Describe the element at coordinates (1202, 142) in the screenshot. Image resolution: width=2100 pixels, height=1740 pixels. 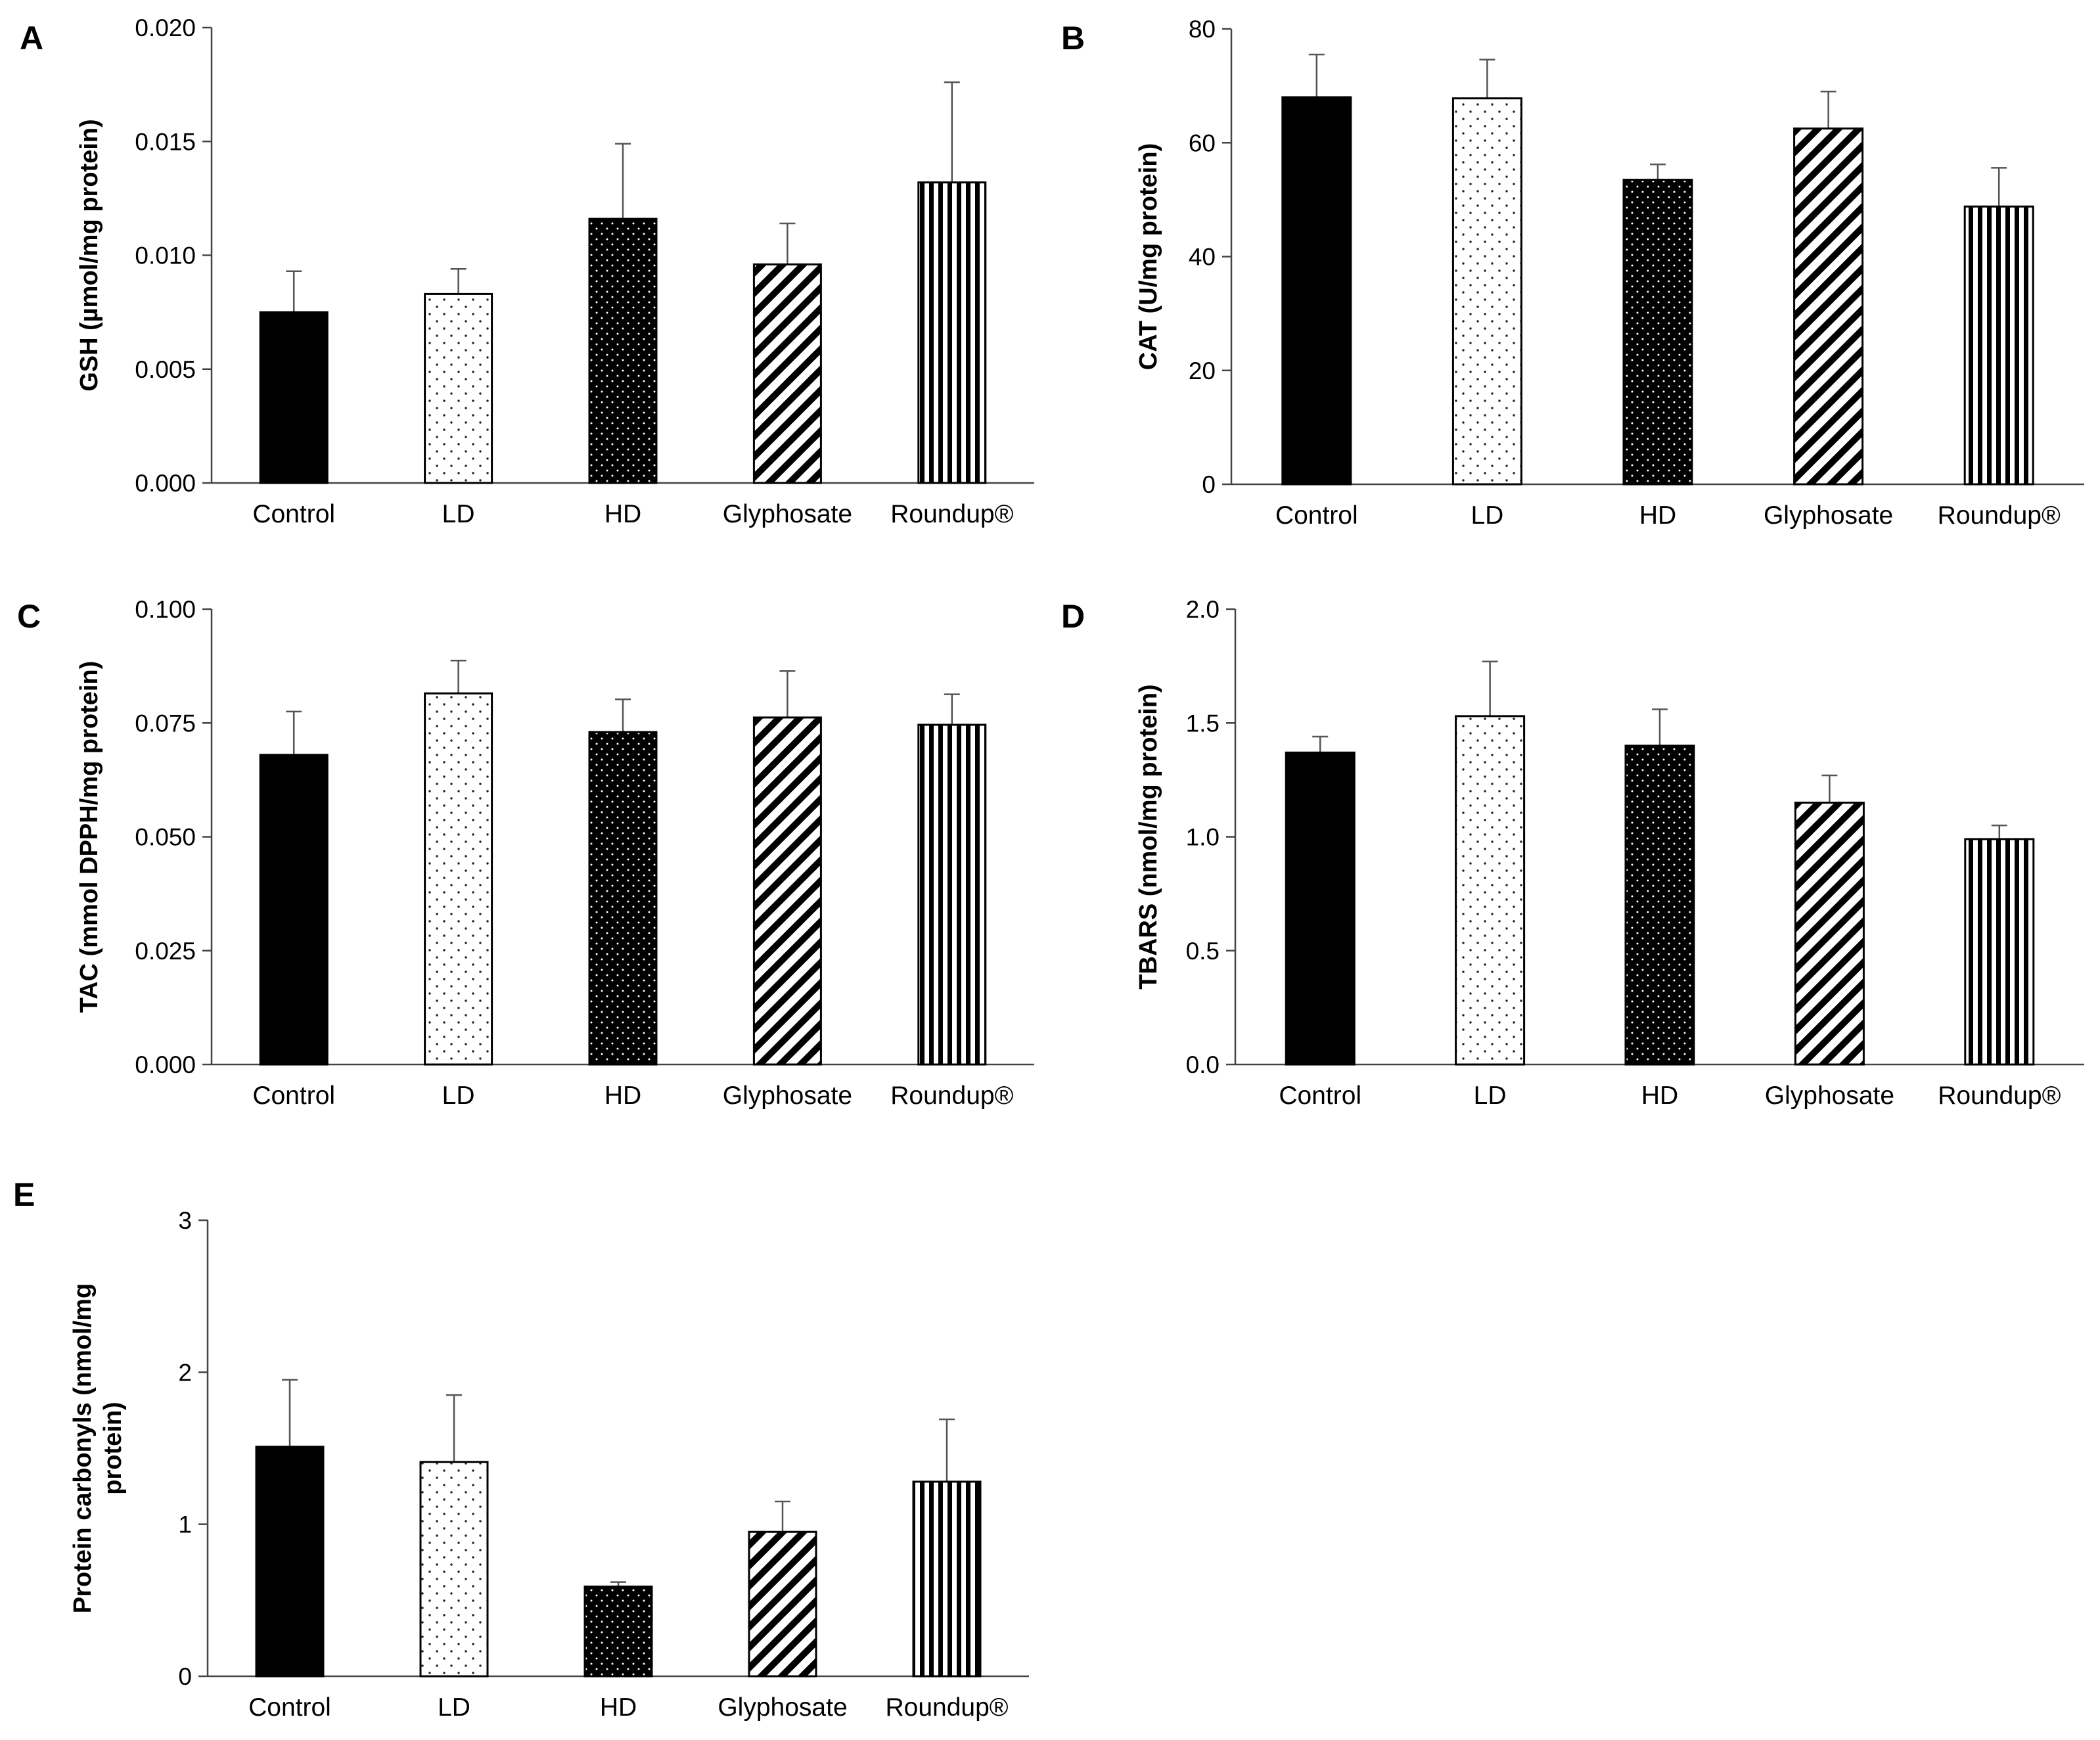
I see `y-tick-label: 60` at that location.